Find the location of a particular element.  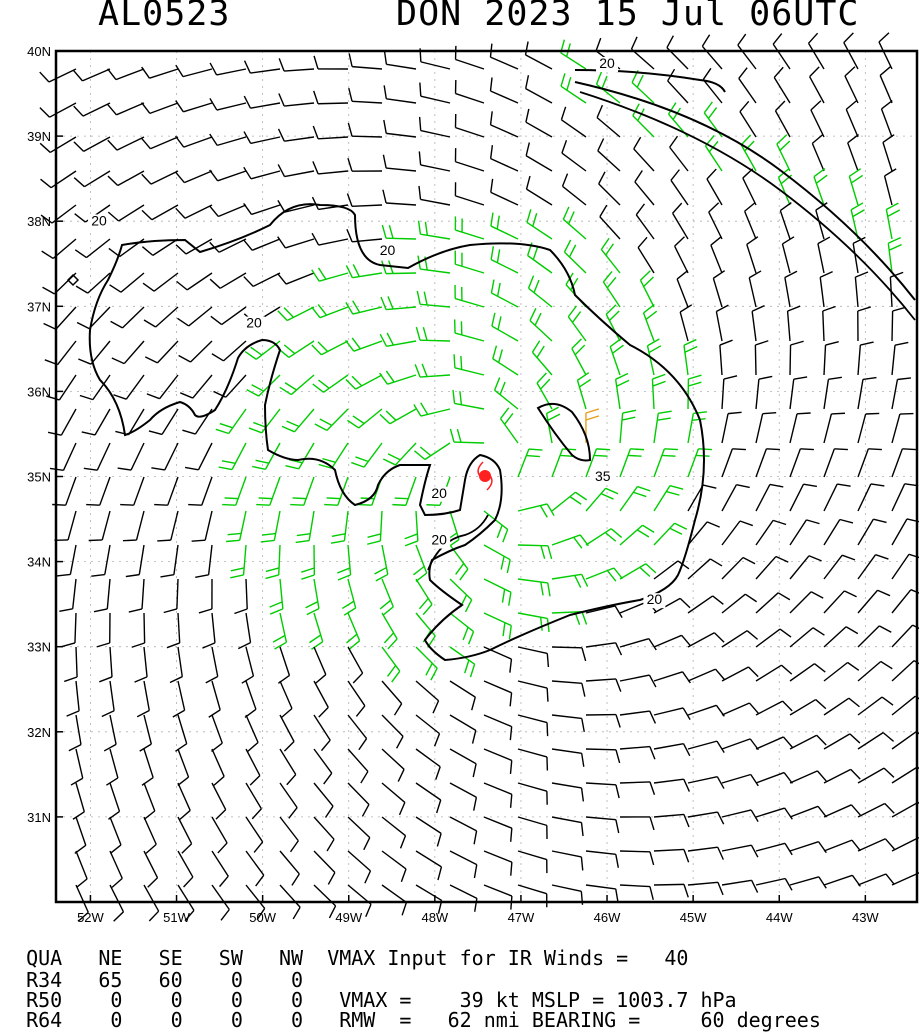

x-tick-label: 46W is located at coordinates (607, 917).